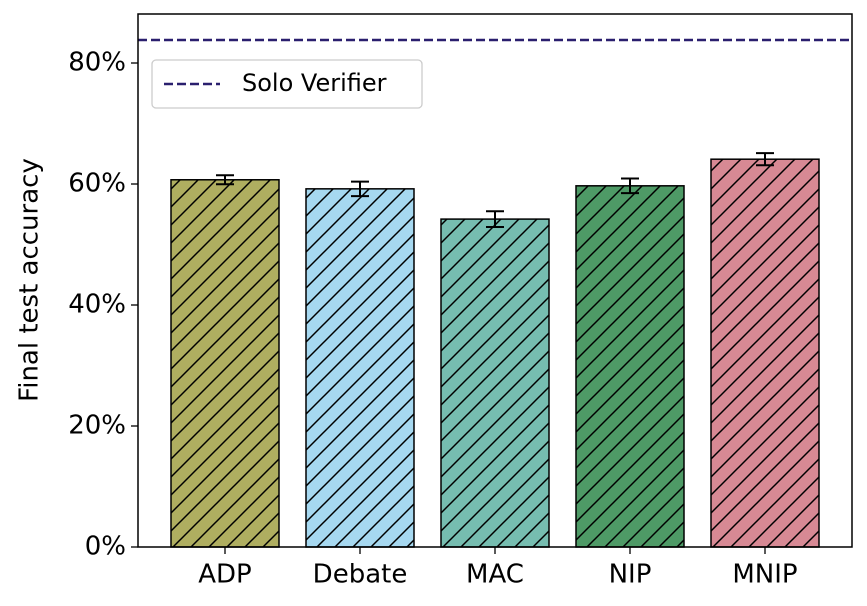 The image size is (867, 606). What do you see at coordinates (314, 83) in the screenshot?
I see `legend-label: Solo Verifier` at bounding box center [314, 83].